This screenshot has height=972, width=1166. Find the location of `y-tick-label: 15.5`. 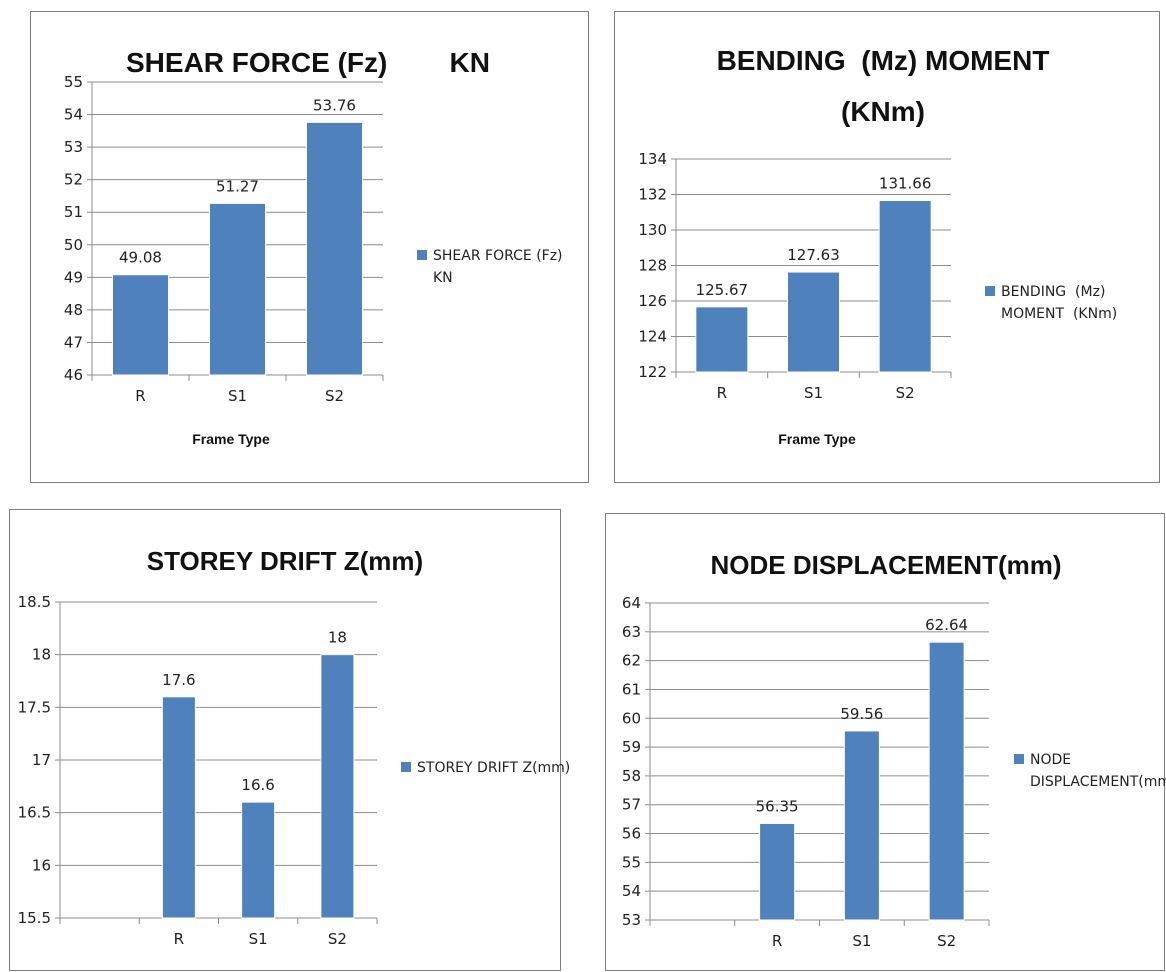

y-tick-label: 15.5 is located at coordinates (34, 918).